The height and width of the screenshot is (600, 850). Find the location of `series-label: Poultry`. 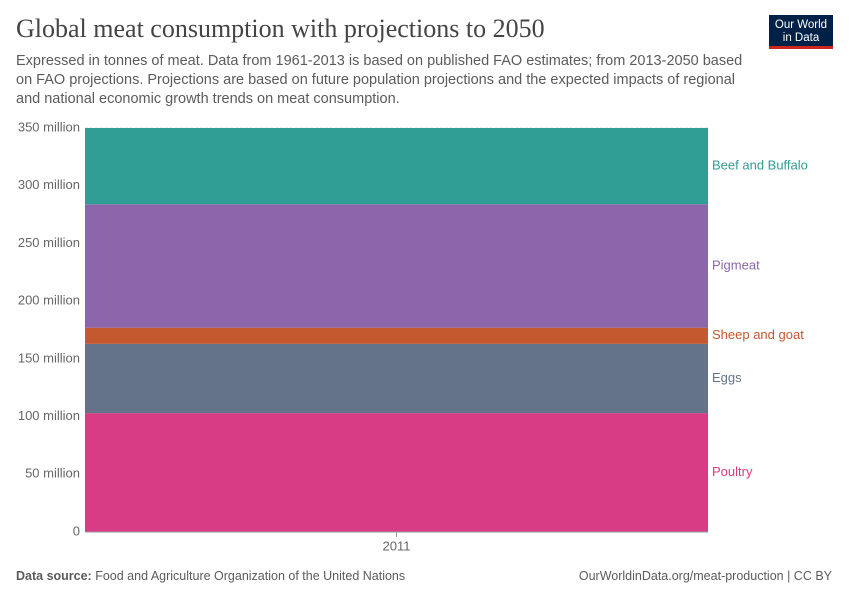

series-label: Poultry is located at coordinates (732, 471).